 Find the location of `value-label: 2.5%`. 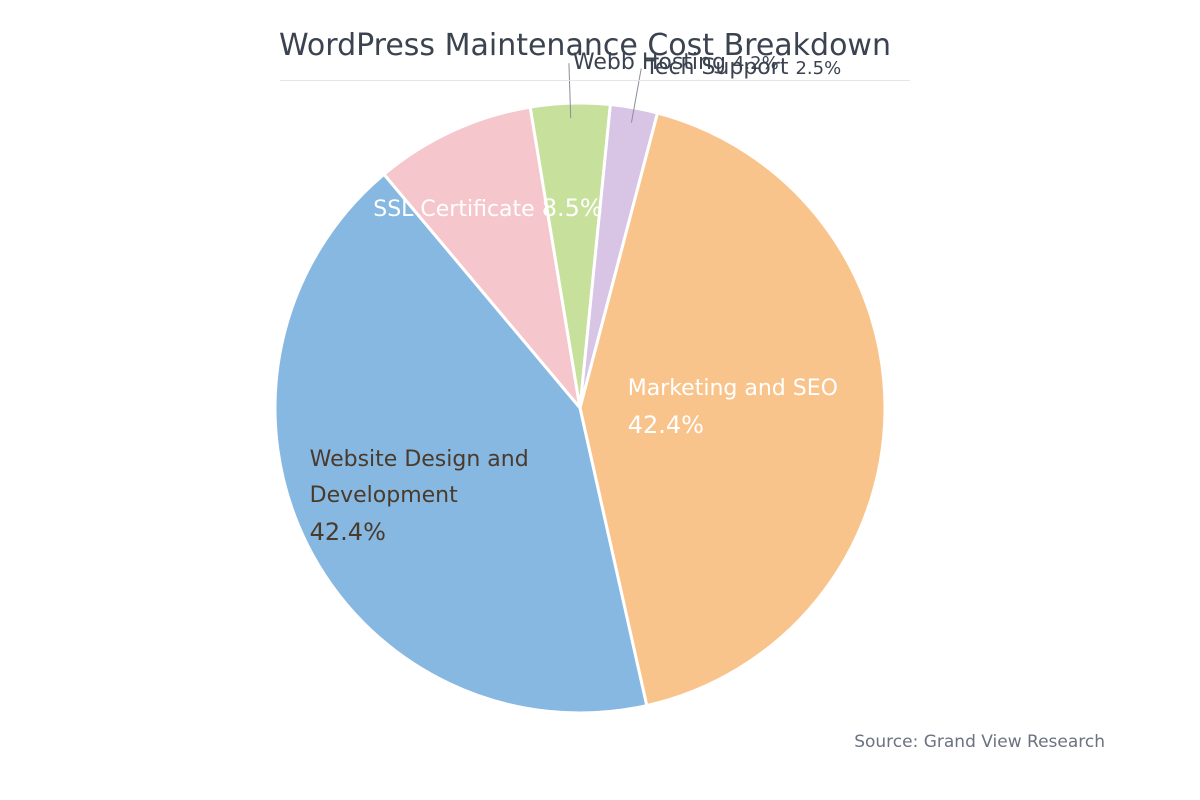

value-label: 2.5% is located at coordinates (818, 69).